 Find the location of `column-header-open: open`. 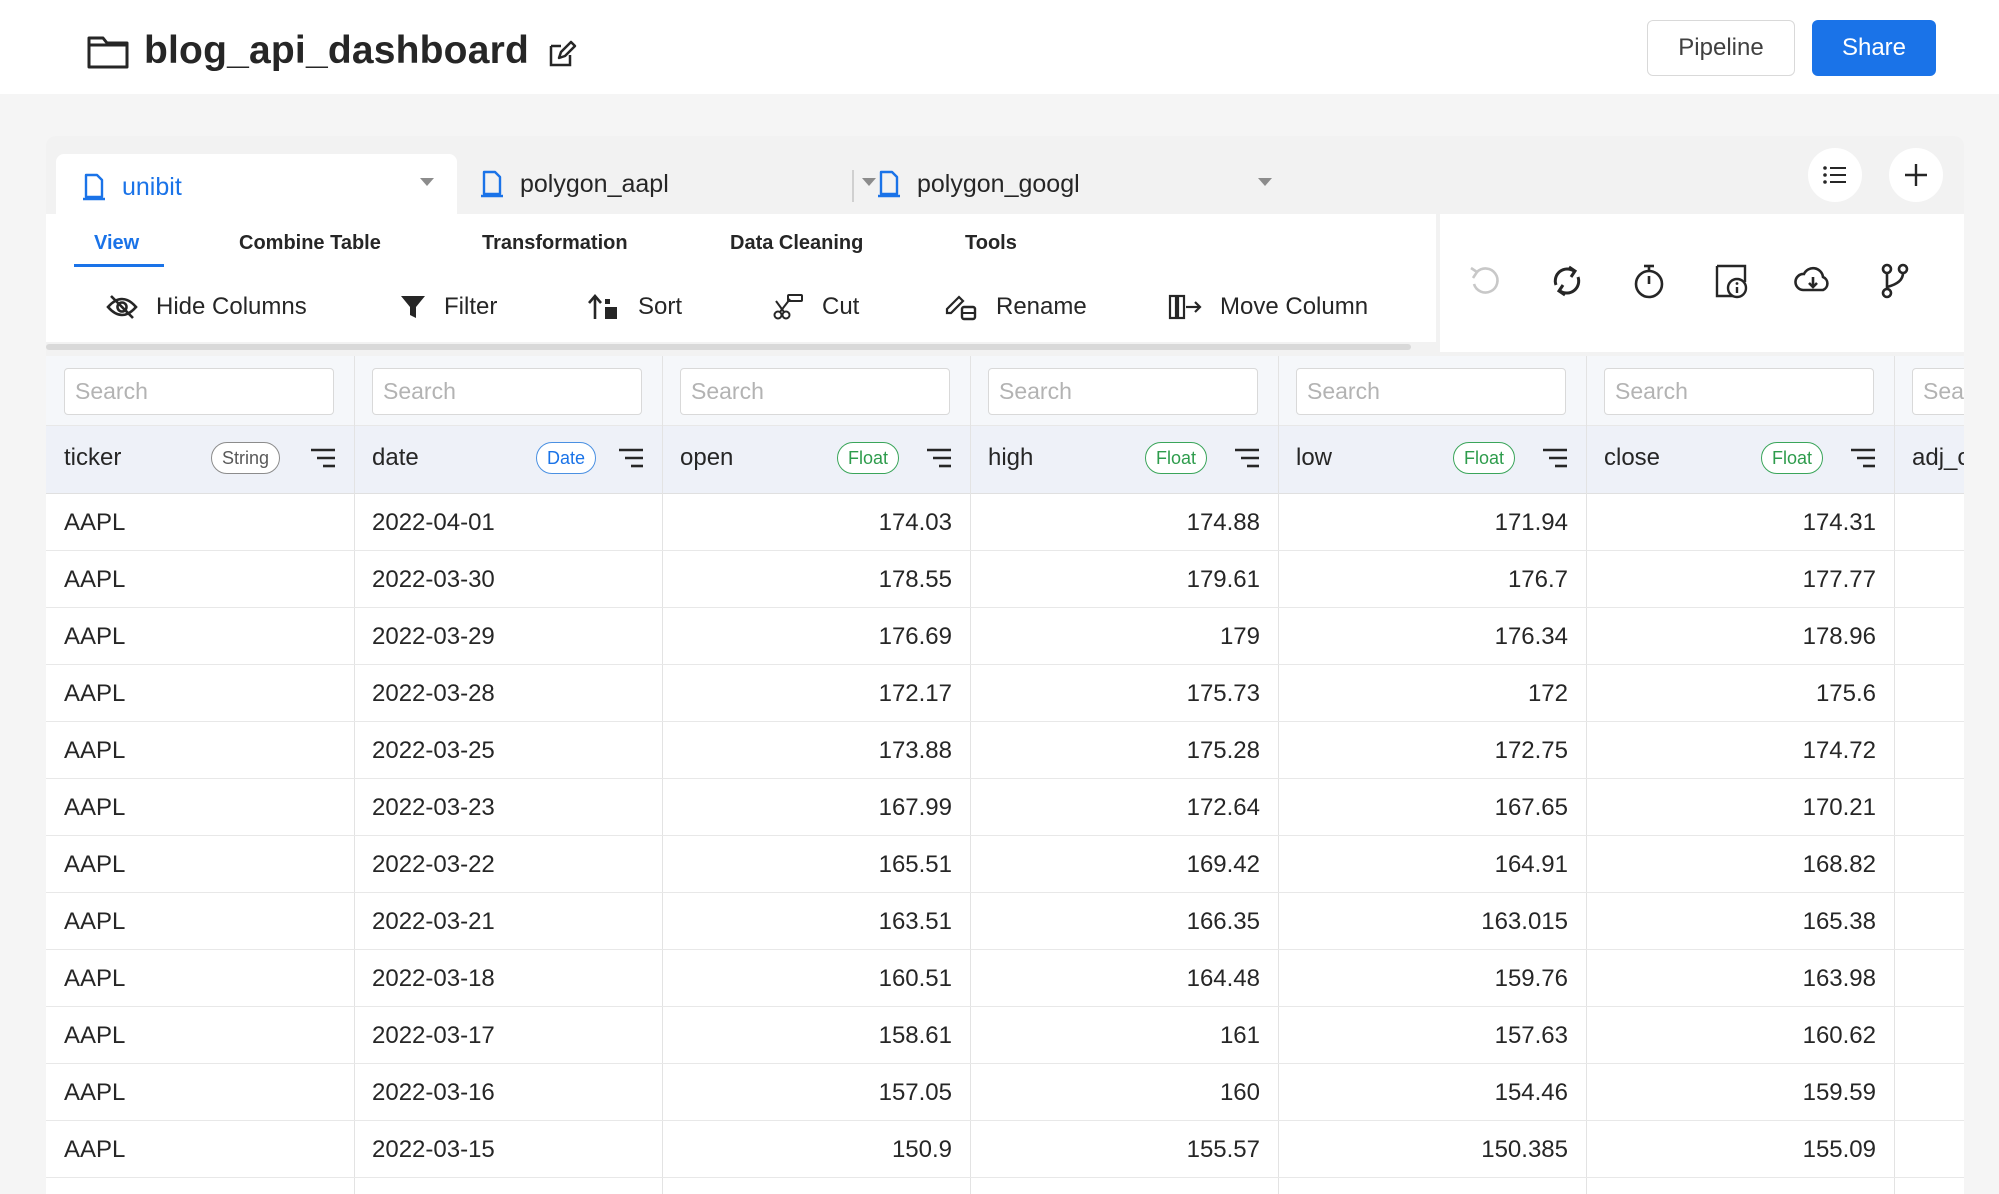

column-header-open: open is located at coordinates (707, 457).